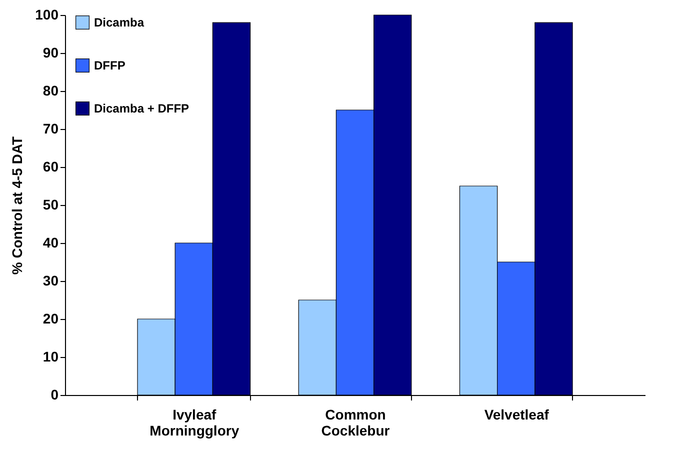 Image resolution: width=688 pixels, height=462 pixels. I want to click on y-tick-label: 40, so click(50, 242).